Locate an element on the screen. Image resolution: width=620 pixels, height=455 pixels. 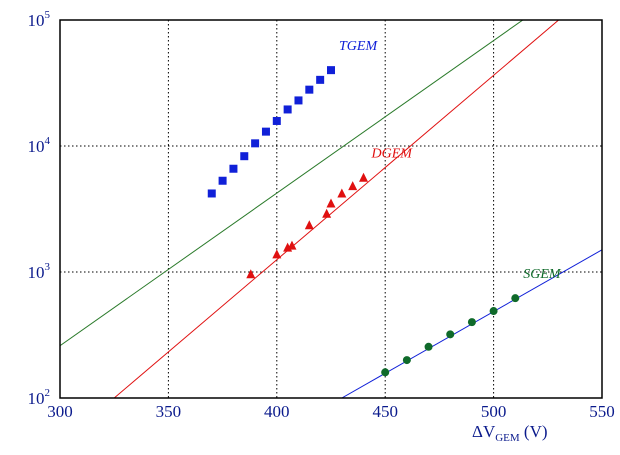
x-tick-label: 450 is located at coordinates (385, 411).